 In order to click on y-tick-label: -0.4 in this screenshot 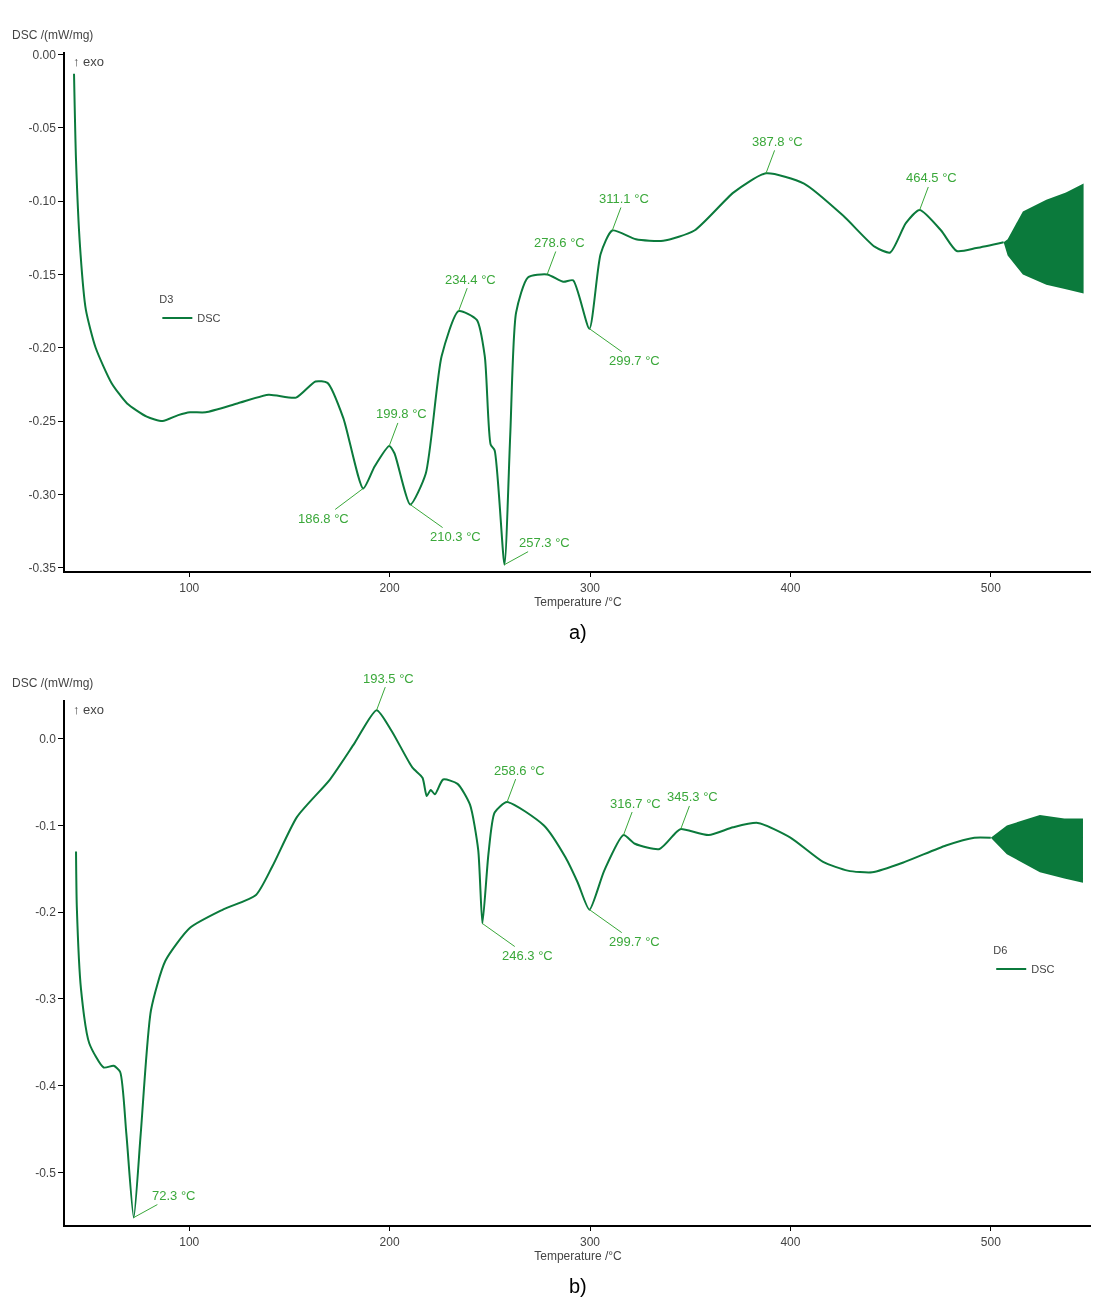, I will do `click(46, 1085)`.